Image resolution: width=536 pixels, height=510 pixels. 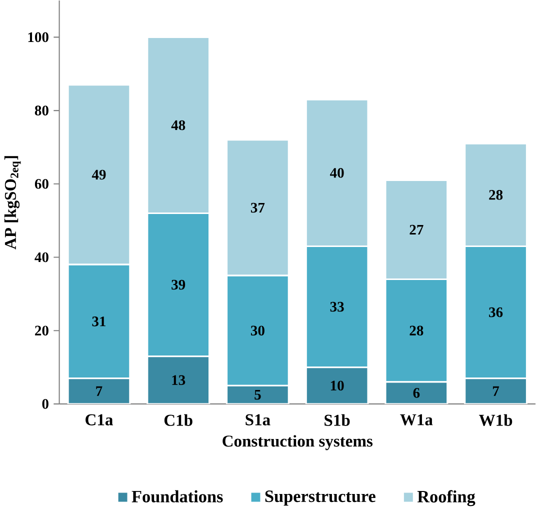 What do you see at coordinates (257, 395) in the screenshot?
I see `data-label: 5` at bounding box center [257, 395].